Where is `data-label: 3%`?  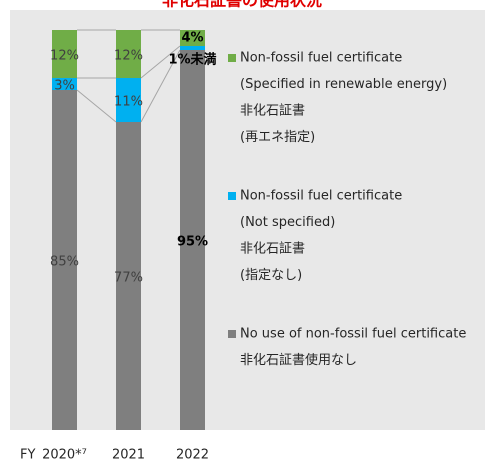
data-label: 3% is located at coordinates (64, 86).